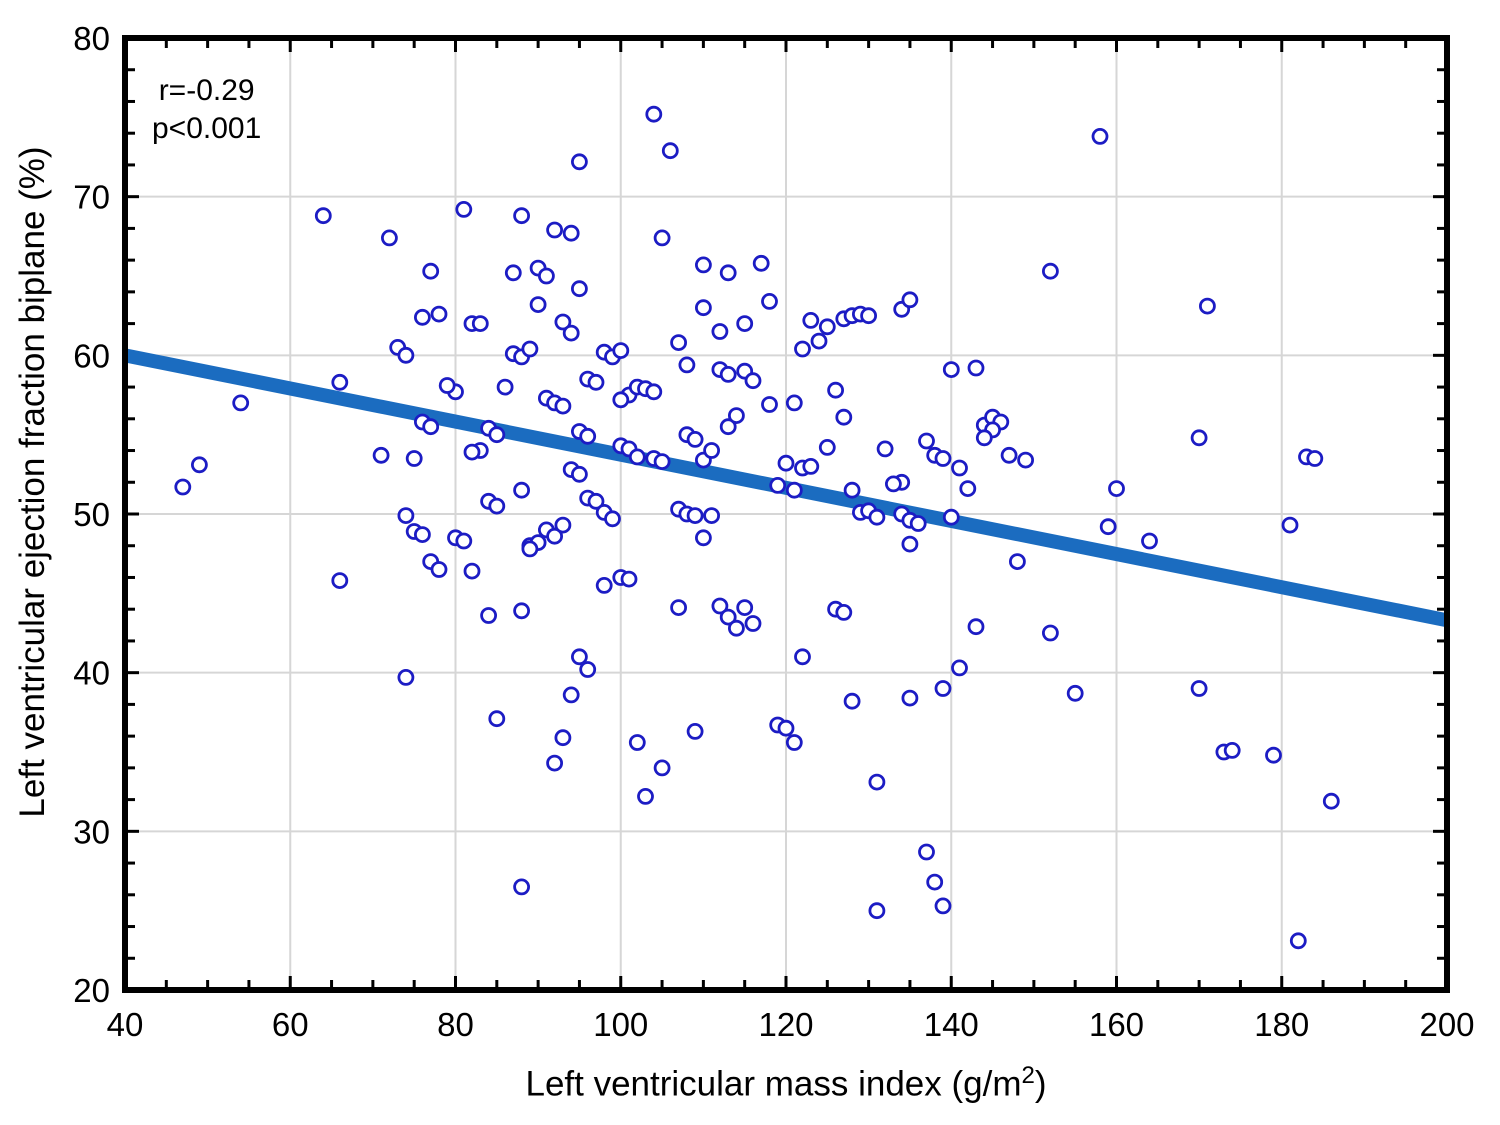 This screenshot has width=1500, height=1125. What do you see at coordinates (91, 197) in the screenshot?
I see `y-tick-label: 70` at bounding box center [91, 197].